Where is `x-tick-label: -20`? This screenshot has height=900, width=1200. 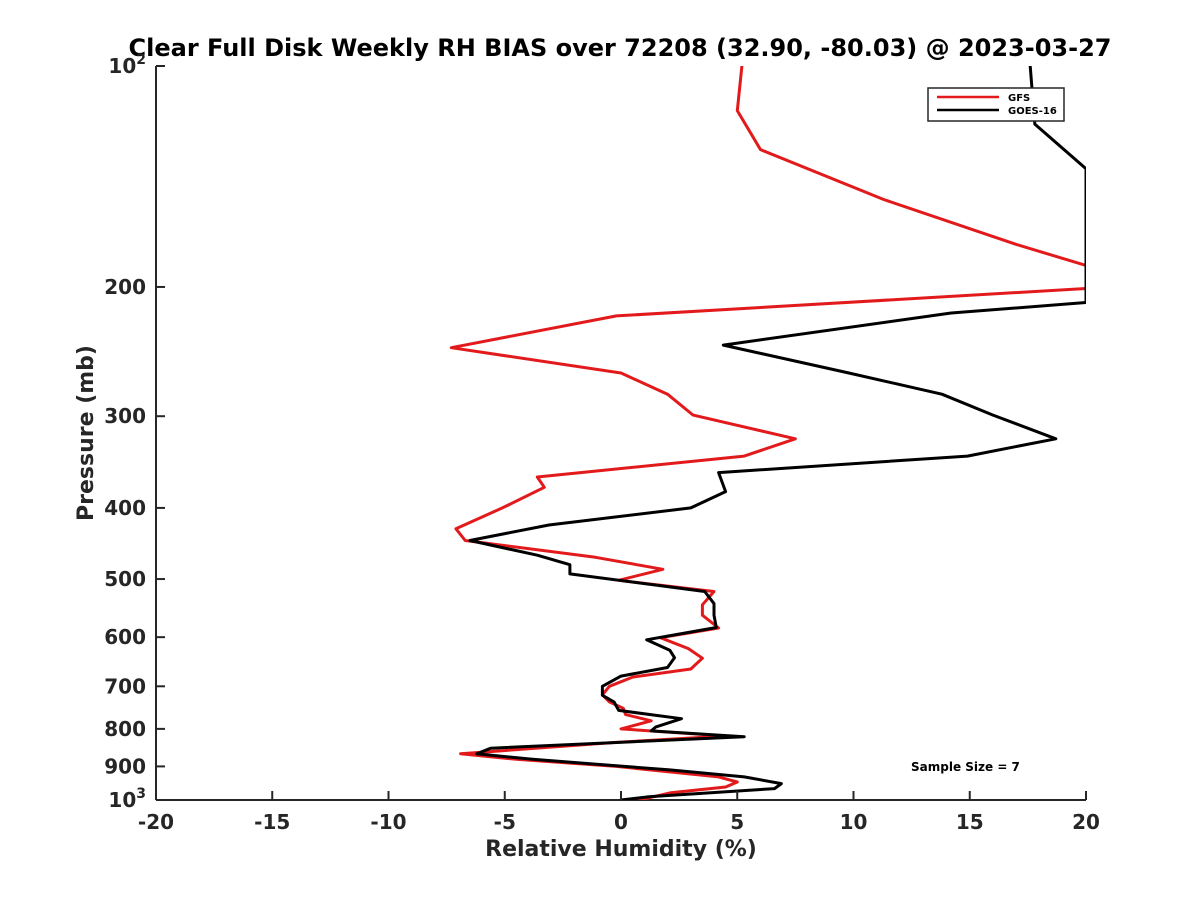
x-tick-label: -20 is located at coordinates (156, 822).